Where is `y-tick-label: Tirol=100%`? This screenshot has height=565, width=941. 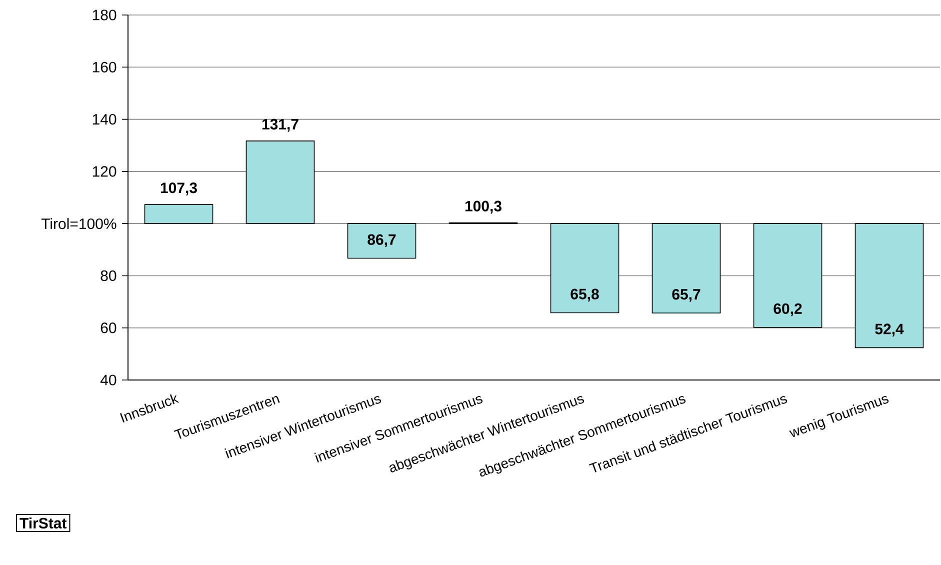
y-tick-label: Tirol=100% is located at coordinates (78, 224).